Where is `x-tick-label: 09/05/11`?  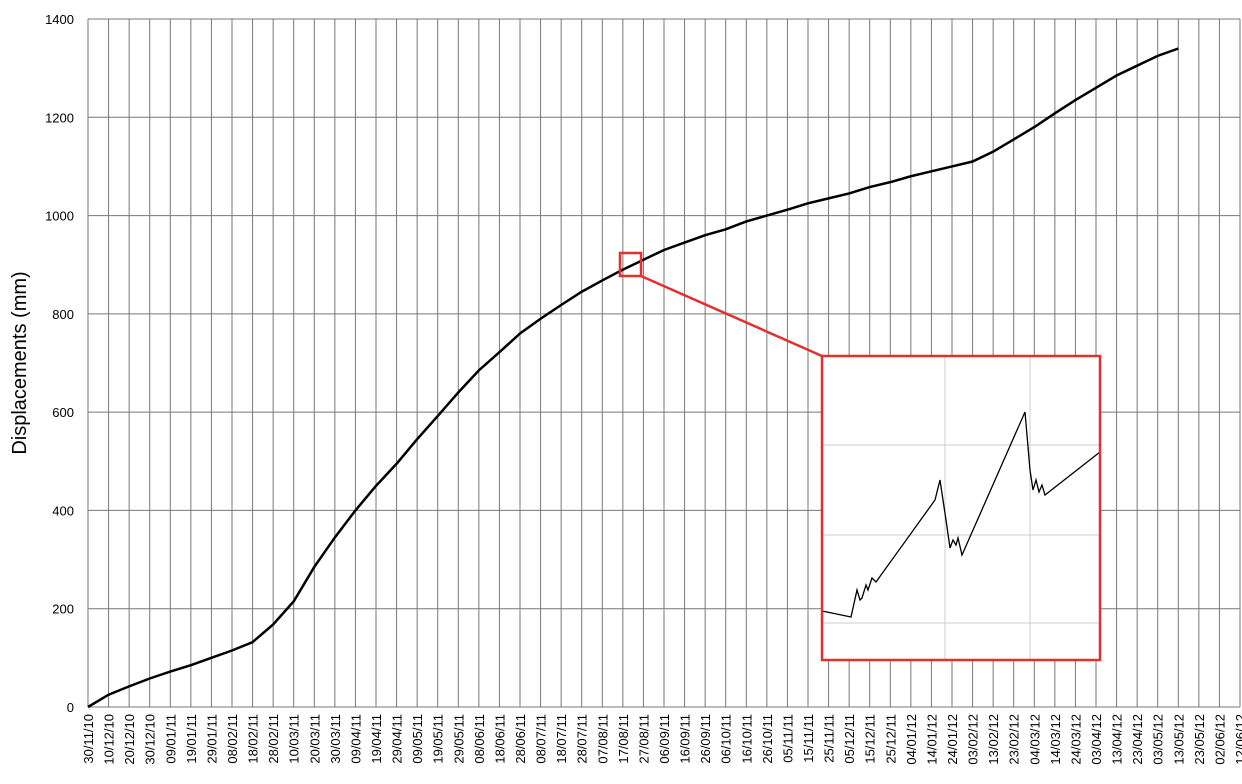
x-tick-label: 09/05/11 is located at coordinates (417, 739).